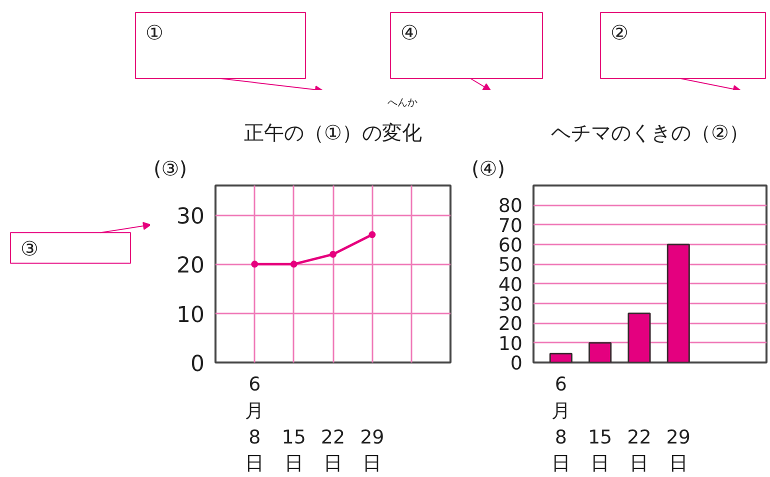 The image size is (770, 477). I want to click on y-tick-label: 40, so click(510, 285).